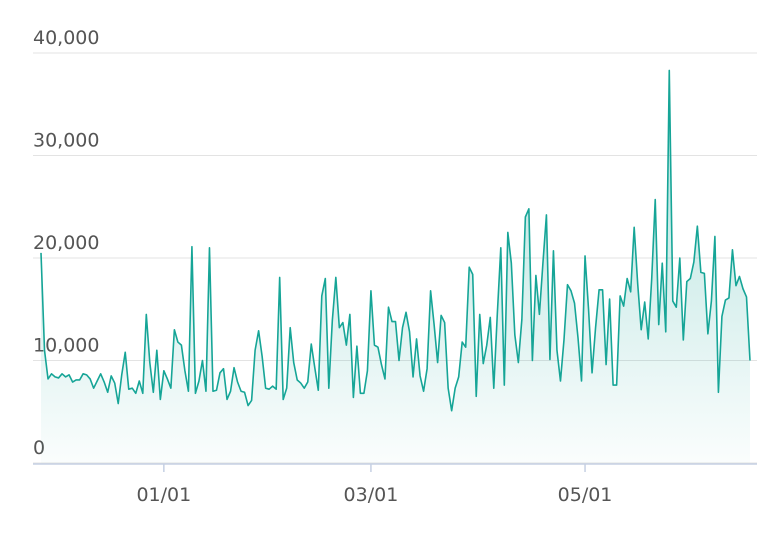 This screenshot has height=546, width=782. I want to click on x-tick-label: 03/01, so click(371, 495).